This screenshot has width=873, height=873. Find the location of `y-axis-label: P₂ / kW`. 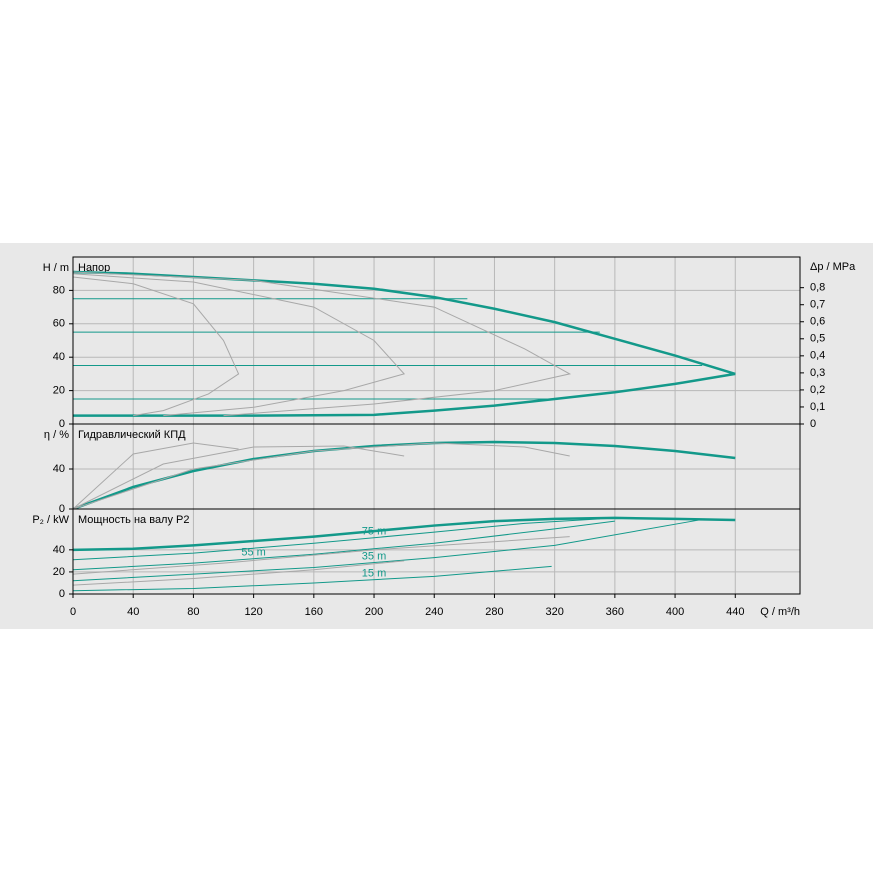

y-axis-label: P₂ / kW is located at coordinates (50, 520).